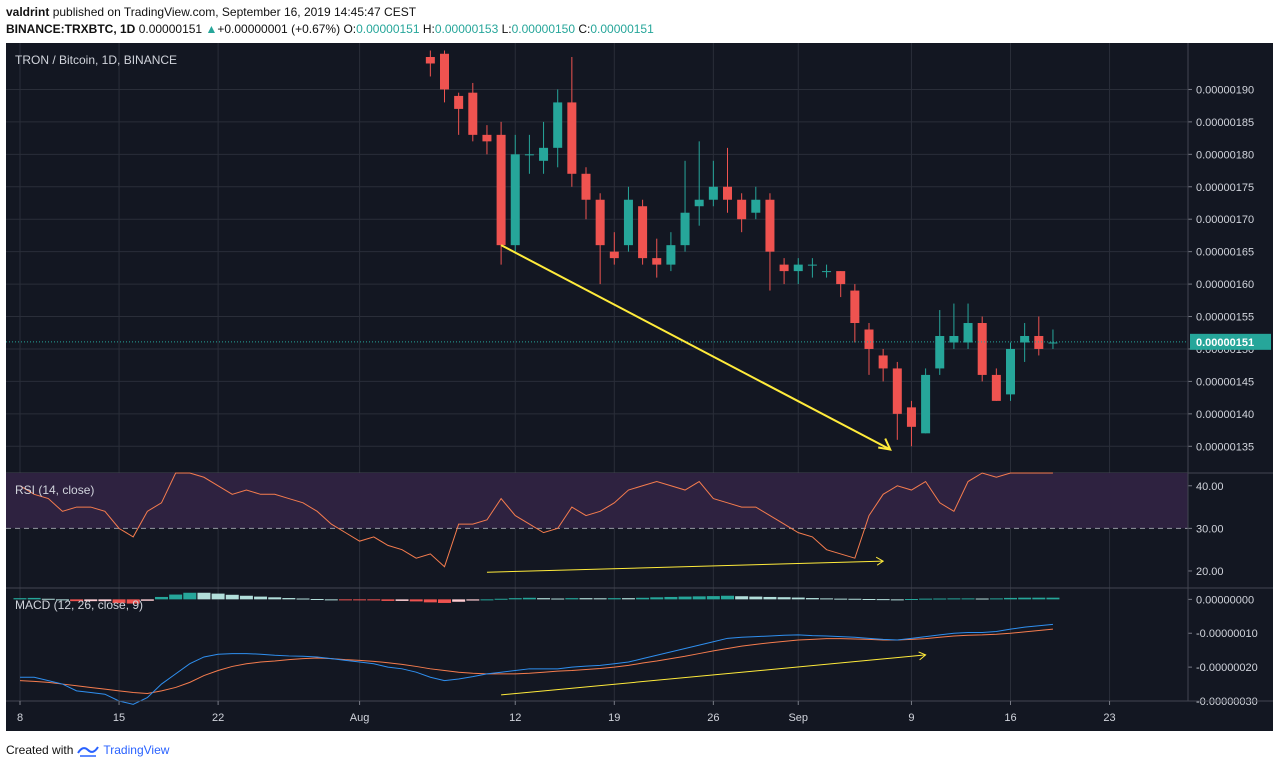 The width and height of the screenshot is (1279, 768). I want to click on time-axis-label: 9, so click(911, 718).